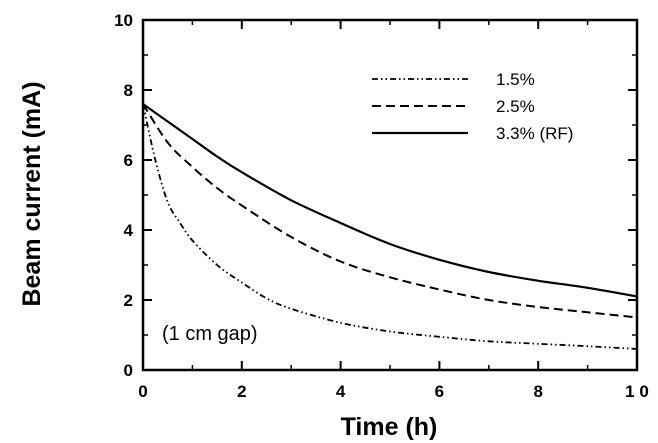 This screenshot has height=443, width=658. I want to click on legend-label-2: 2.5%, so click(515, 106).